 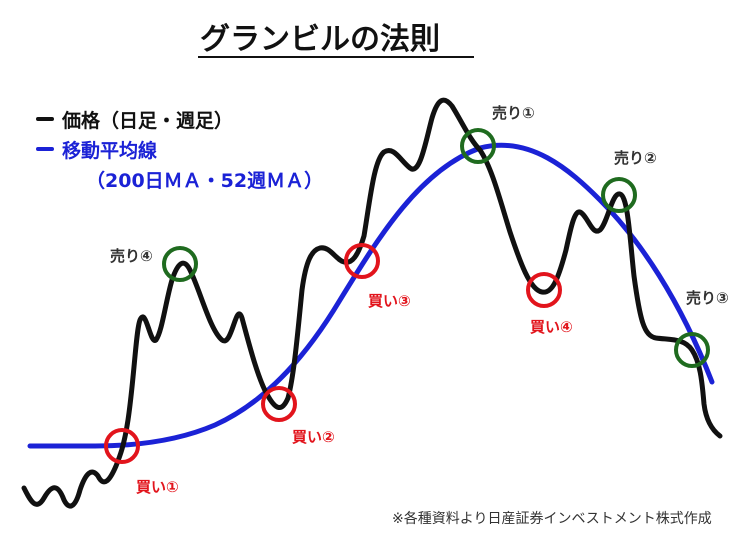 I want to click on legend-ma: 移動平均線, so click(x=179, y=149).